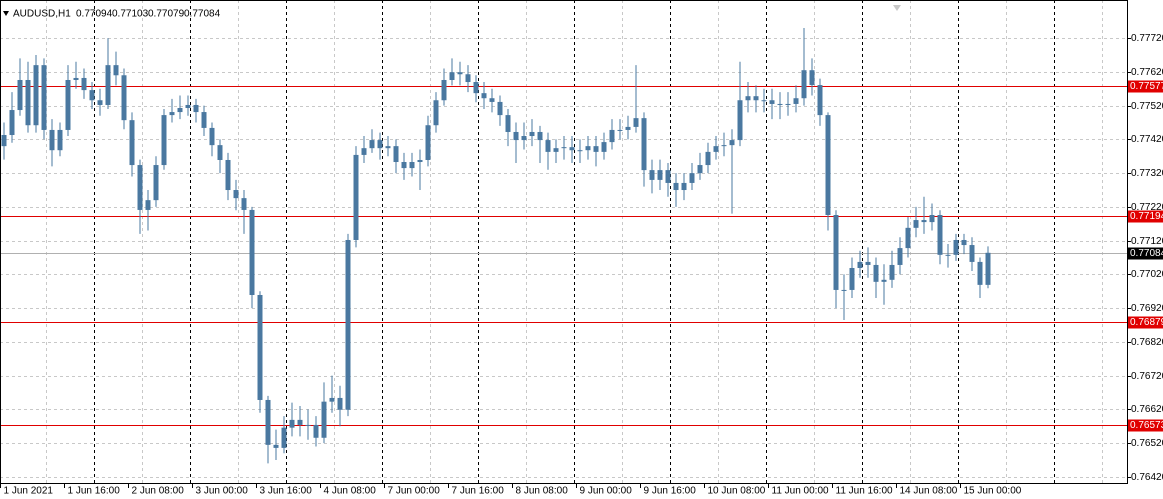 The height and width of the screenshot is (499, 1163). Describe the element at coordinates (1146, 86) in the screenshot. I see `level-label: 0.77577` at that location.